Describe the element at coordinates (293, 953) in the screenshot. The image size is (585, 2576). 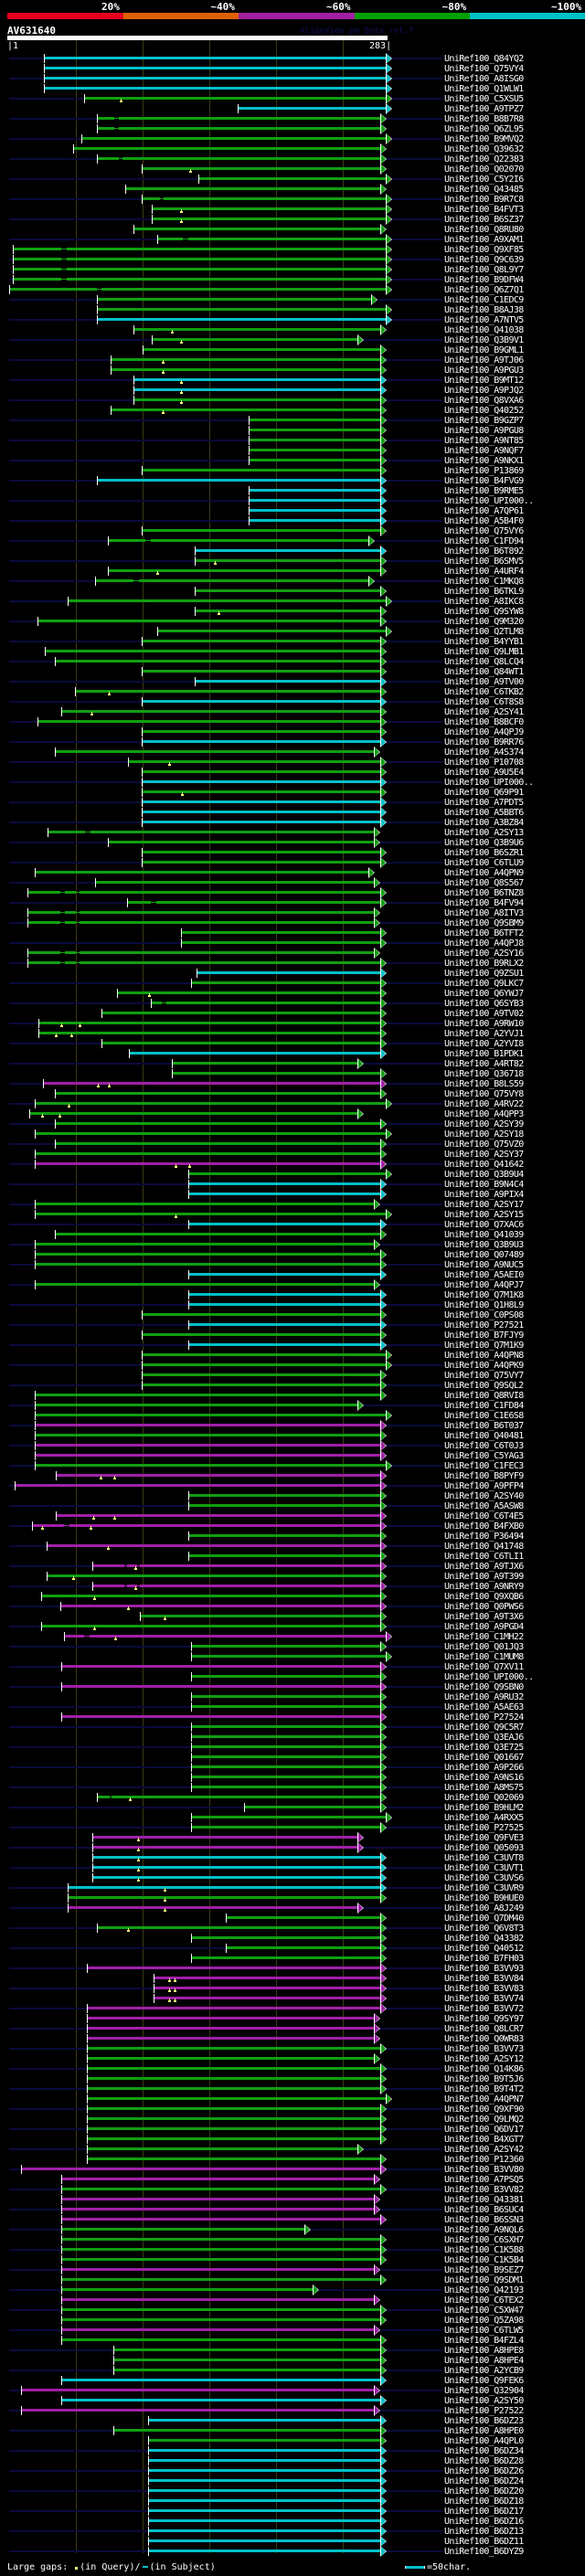
I see `hit-row: UniRef100_A2SY16` at that location.